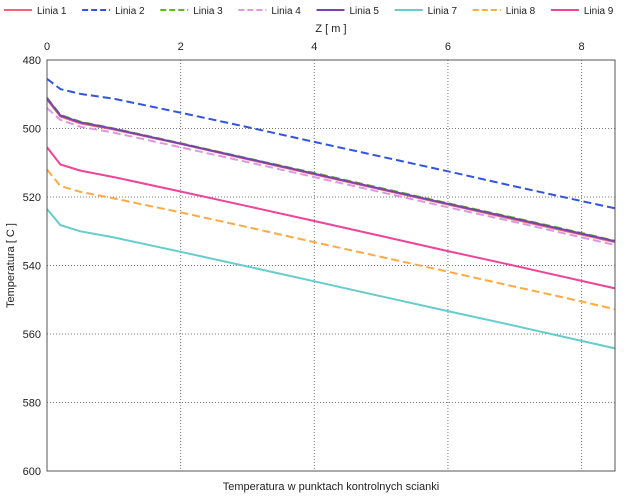 This screenshot has height=500, width=630. I want to click on y-tick-label: 540, so click(32, 267).